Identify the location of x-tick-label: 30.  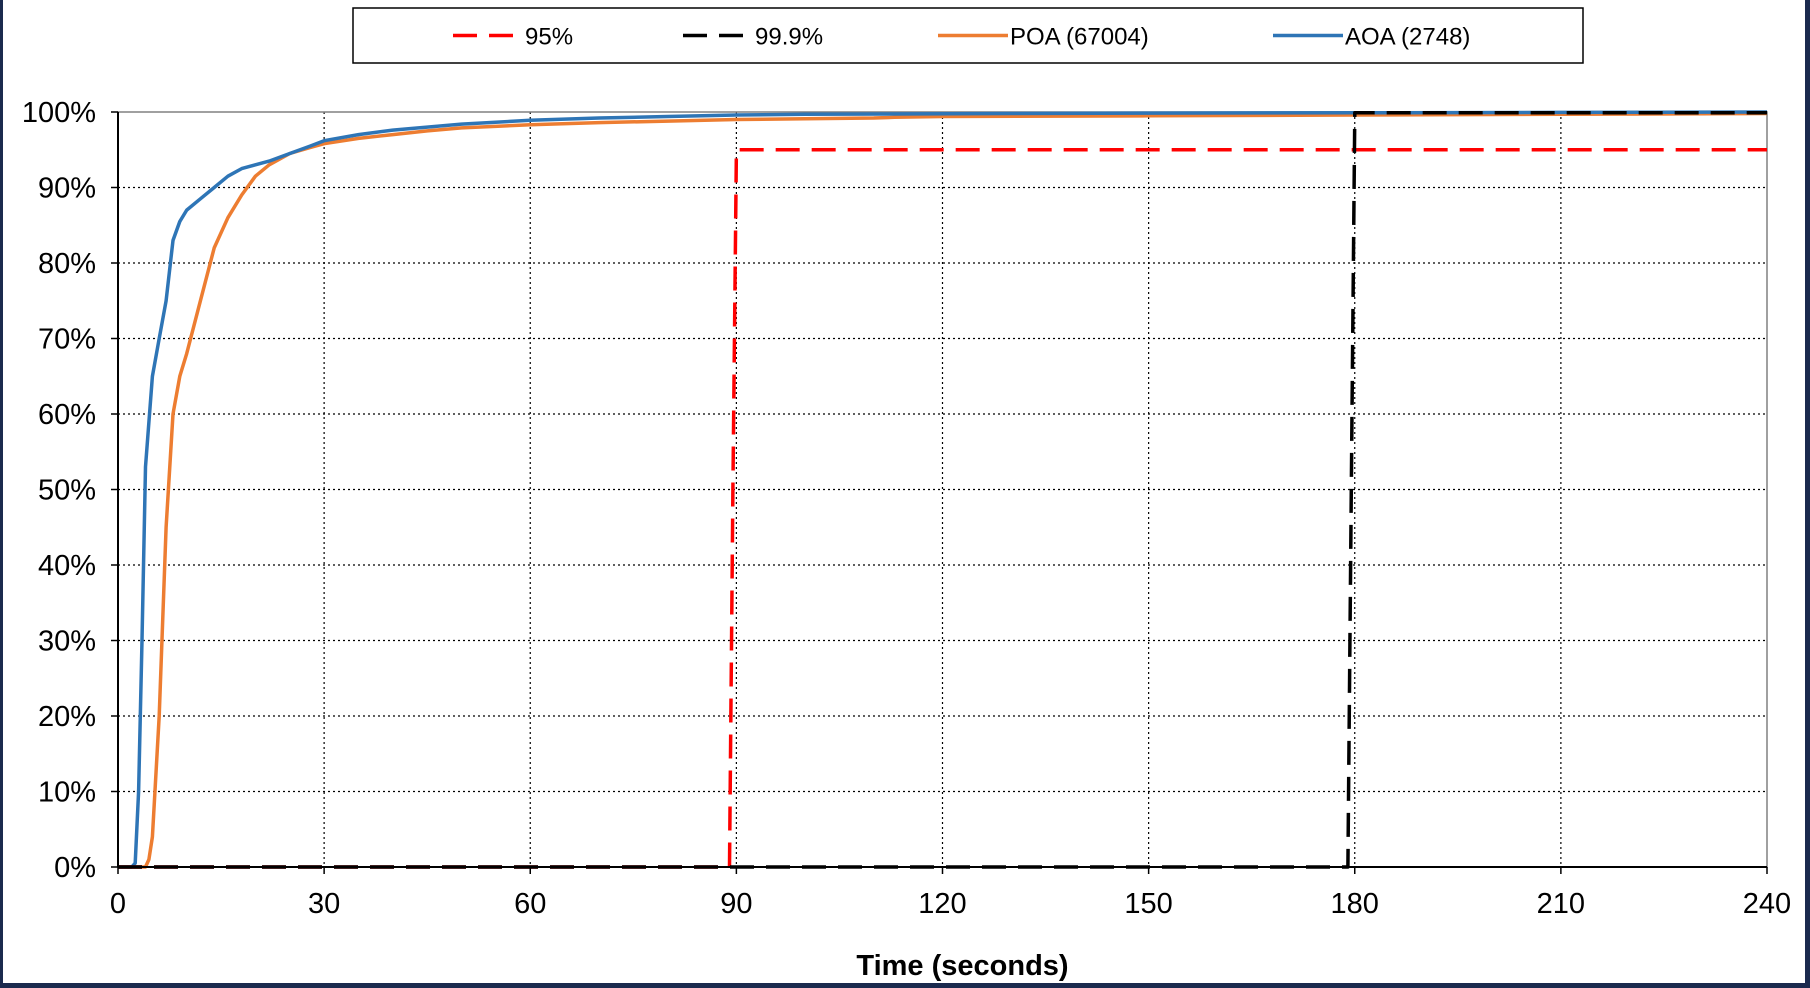
(324, 904).